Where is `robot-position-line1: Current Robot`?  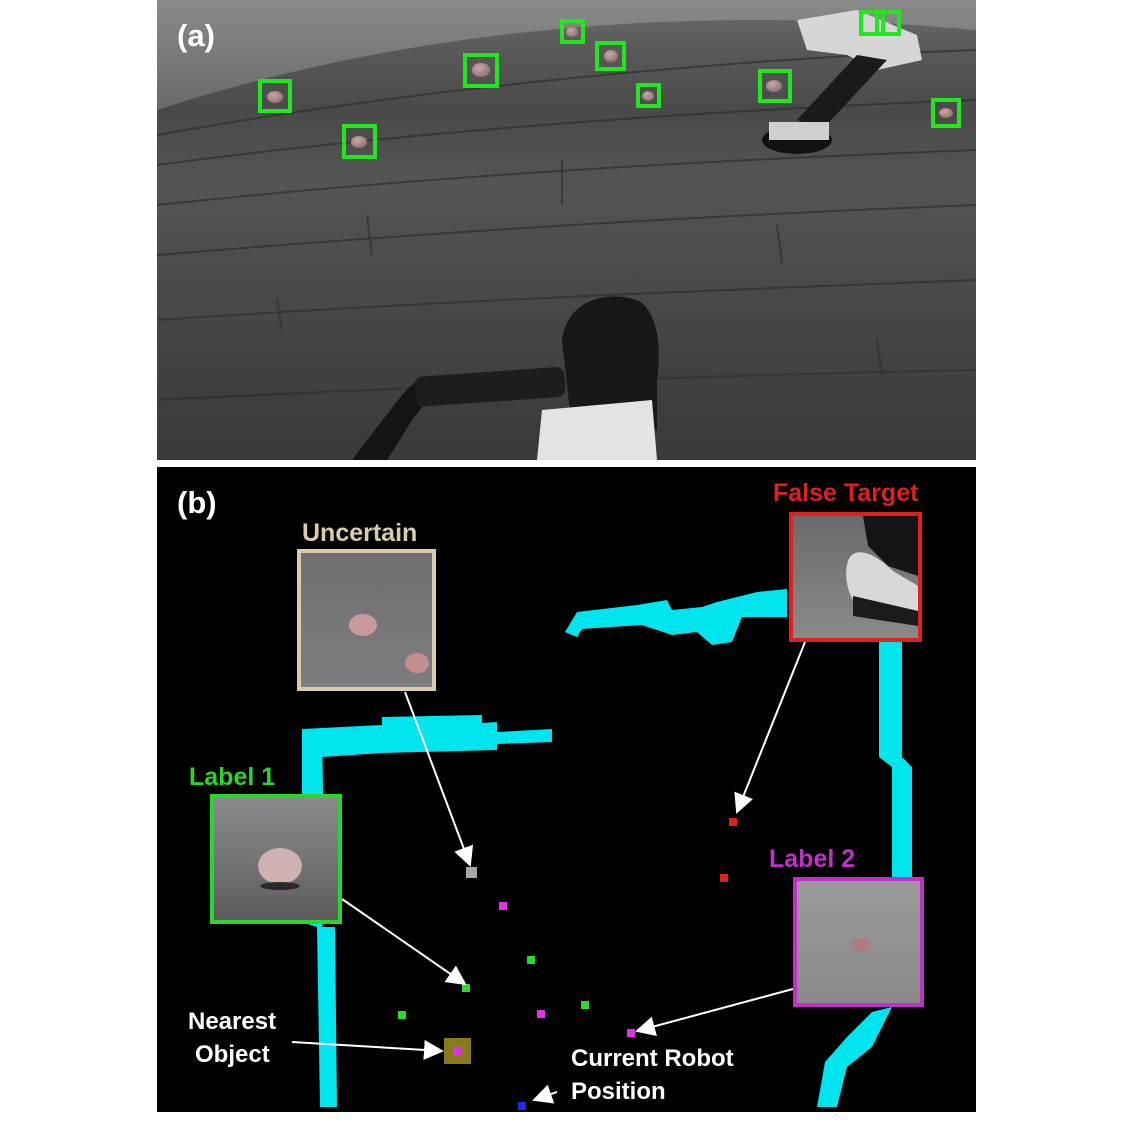
robot-position-line1: Current Robot is located at coordinates (652, 1058).